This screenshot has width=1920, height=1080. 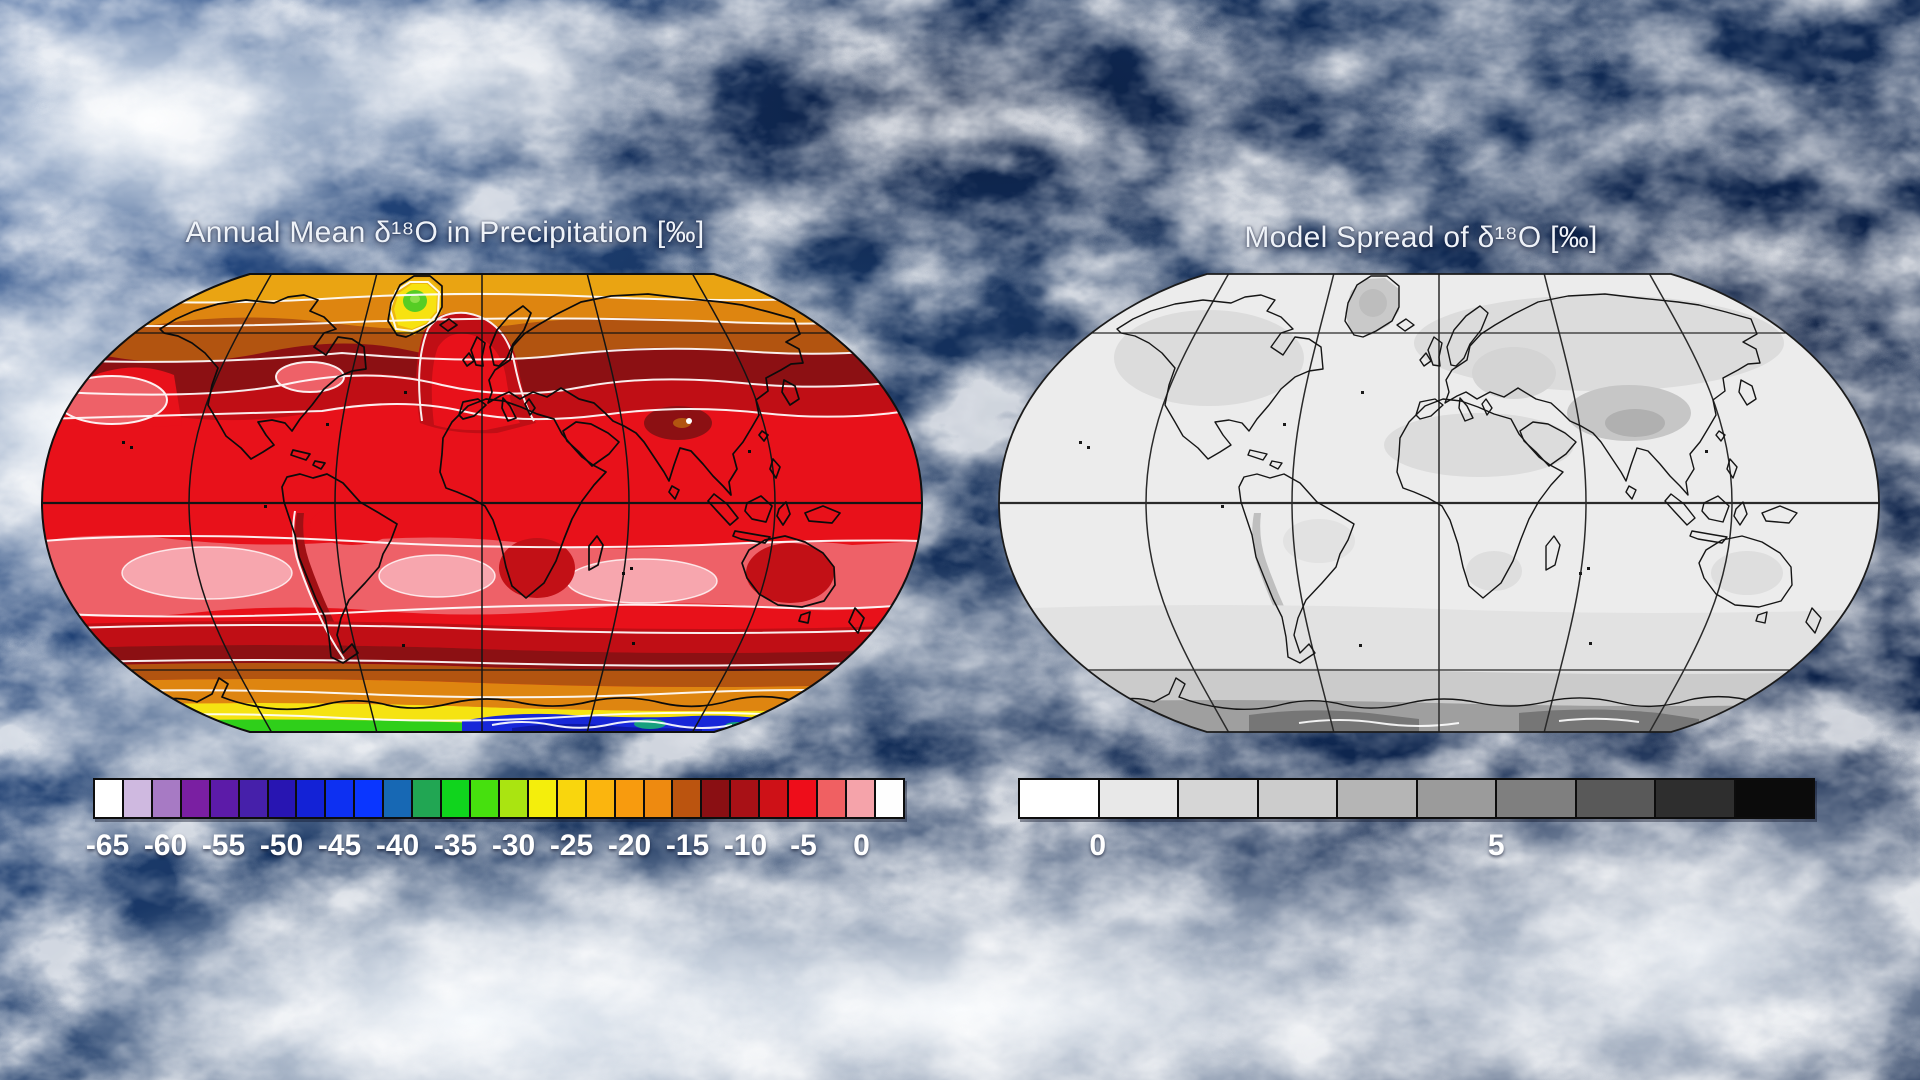 I want to click on colorbar-tick: -55, so click(x=223, y=845).